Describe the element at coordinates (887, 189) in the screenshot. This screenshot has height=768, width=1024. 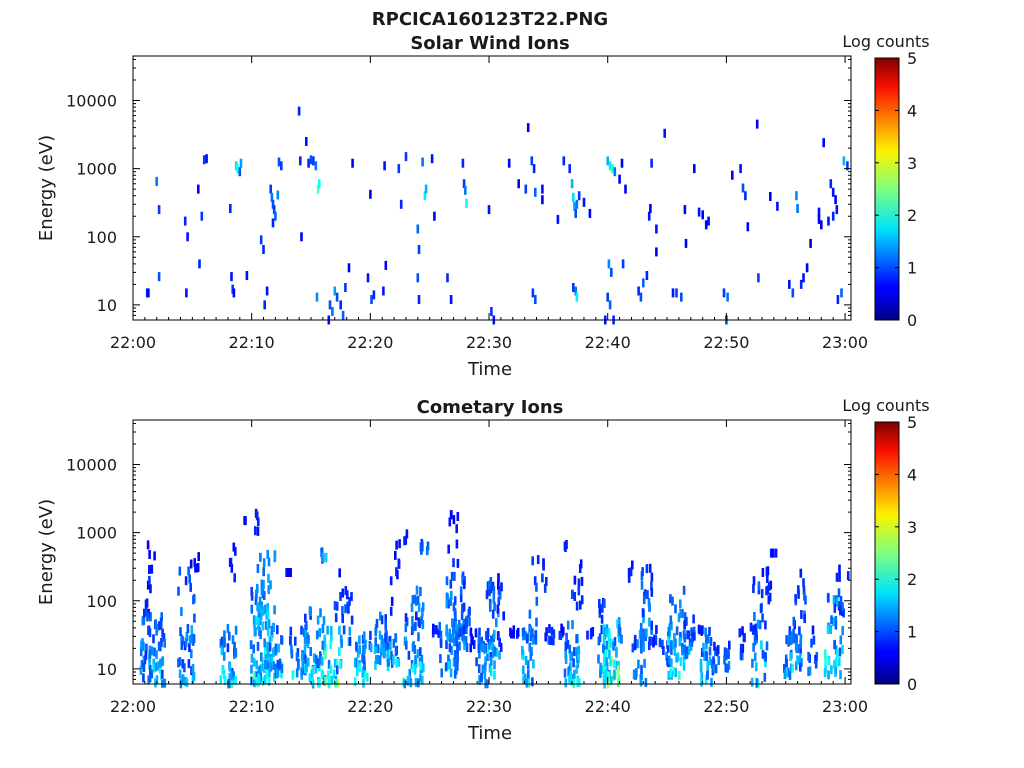
I see `colorbar-gradient` at that location.